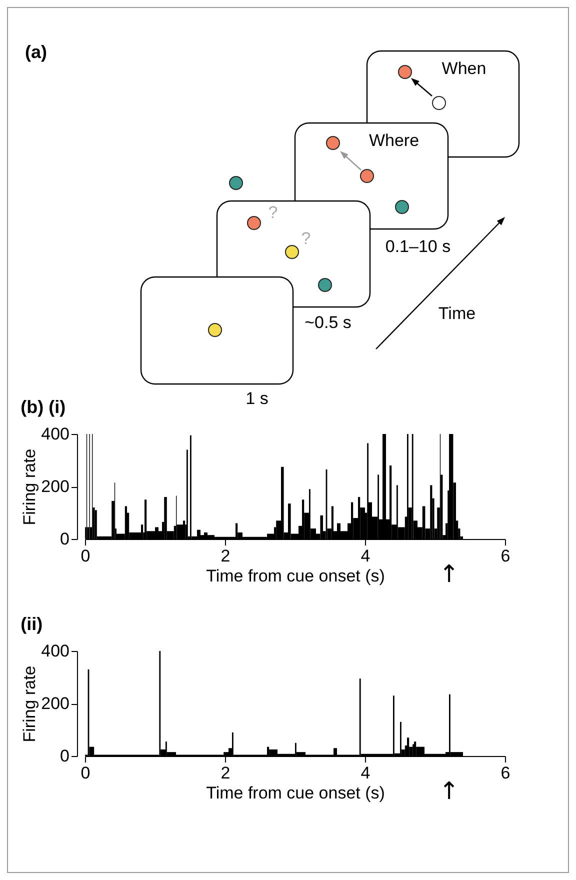  What do you see at coordinates (31, 624) in the screenshot?
I see `chart-title: (ii)` at bounding box center [31, 624].